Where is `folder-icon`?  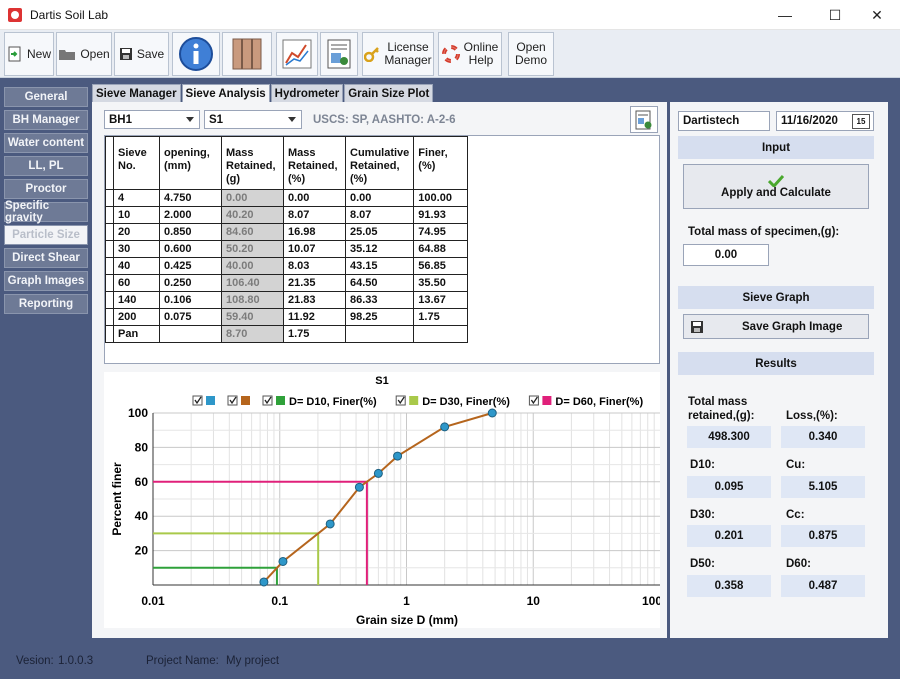 folder-icon is located at coordinates (67, 55).